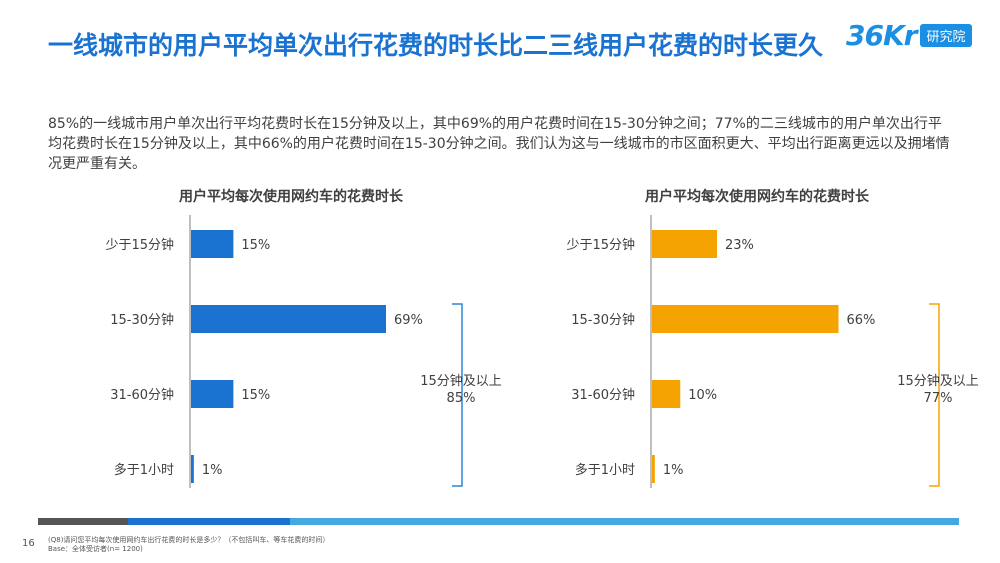 This screenshot has width=1000, height=563. Describe the element at coordinates (624, 521) in the screenshot. I see `footer-bar-light` at that location.